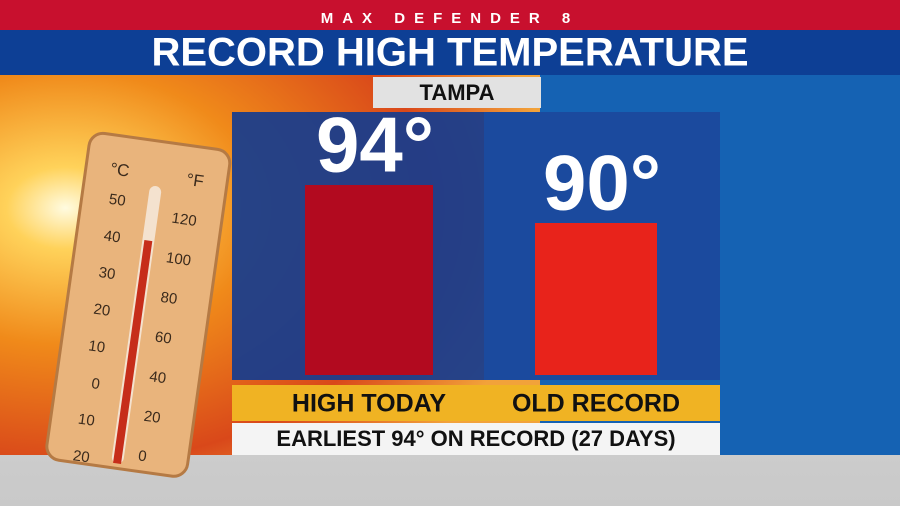 The image size is (900, 506). Describe the element at coordinates (157, 377) in the screenshot. I see `fahrenheit-tick: 40` at that location.